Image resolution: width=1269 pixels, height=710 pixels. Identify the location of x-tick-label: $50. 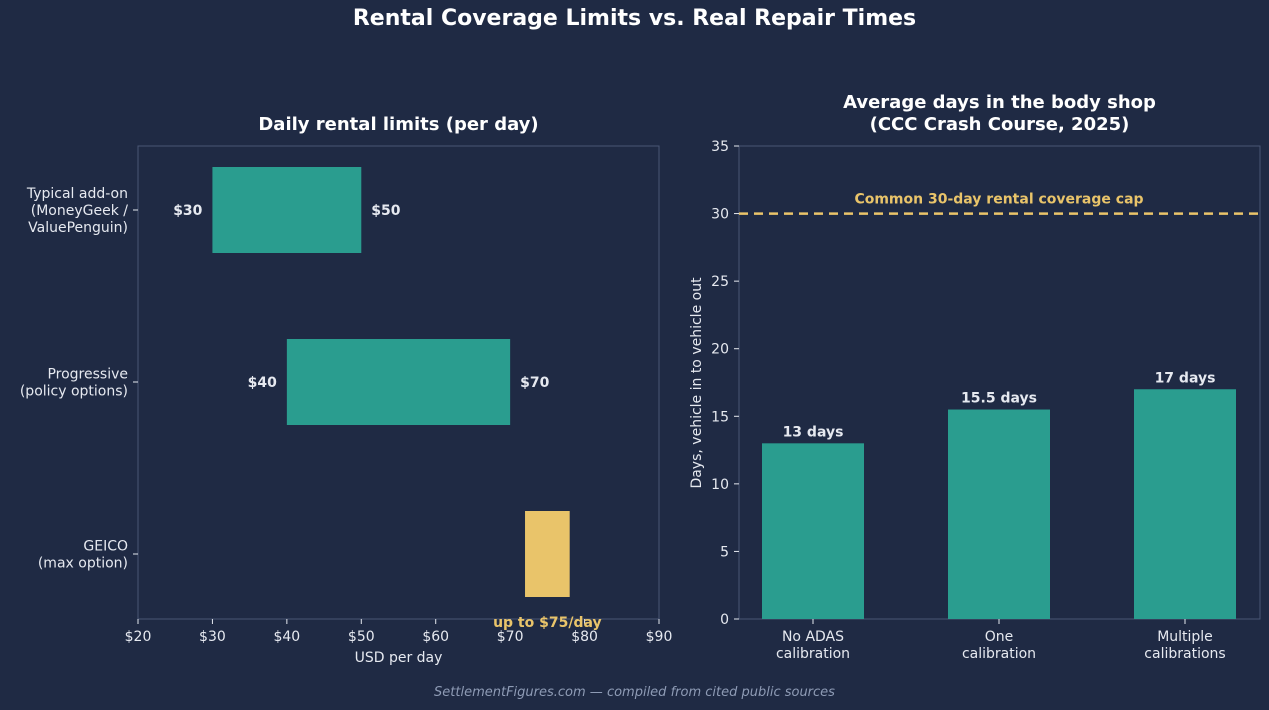
(361, 637).